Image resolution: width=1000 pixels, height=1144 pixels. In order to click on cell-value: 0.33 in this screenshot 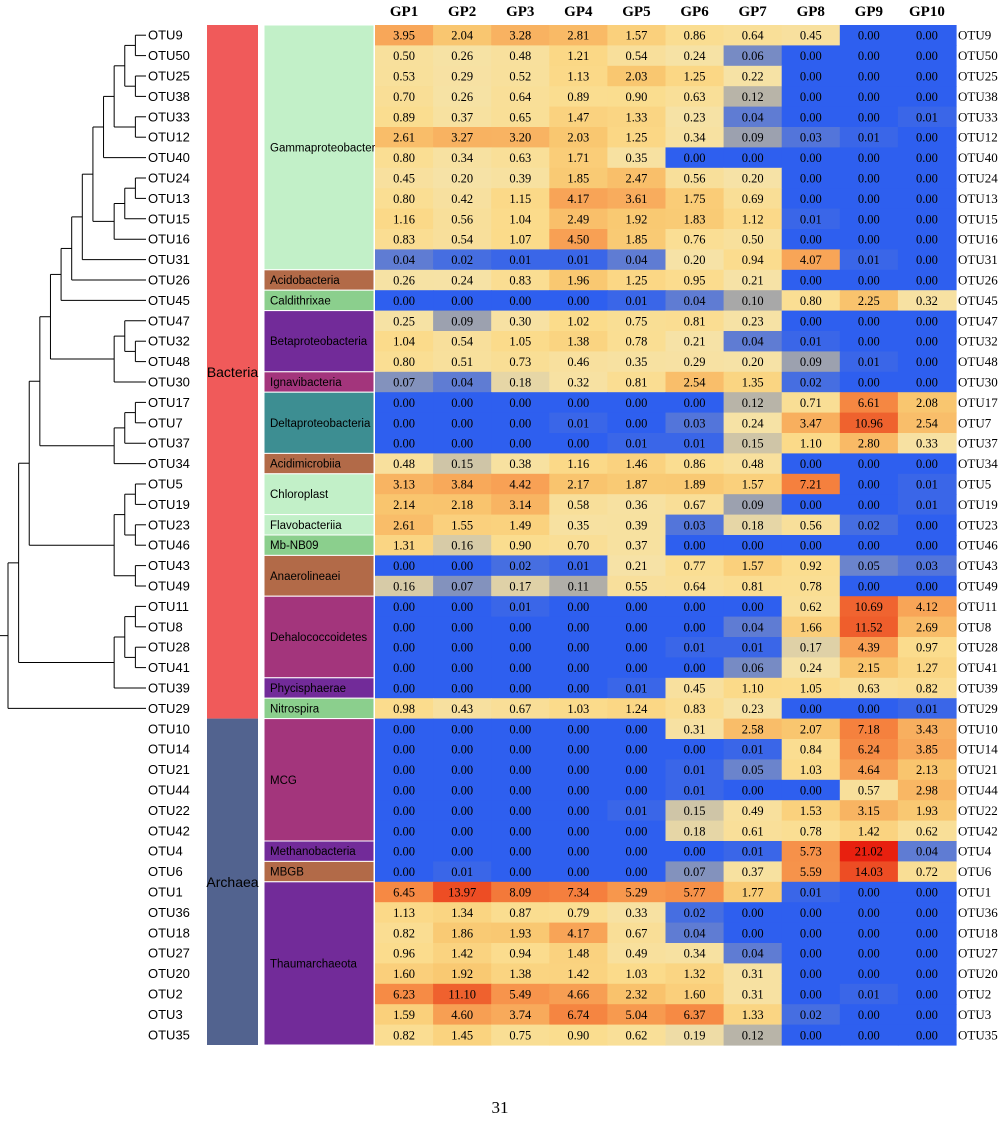, I will do `click(637, 913)`.